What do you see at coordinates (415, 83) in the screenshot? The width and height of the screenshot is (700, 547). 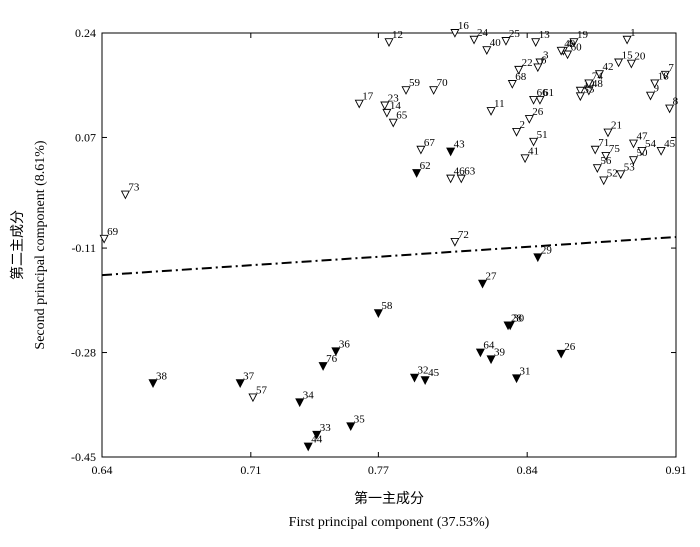 I see `point-label: 59` at bounding box center [415, 83].